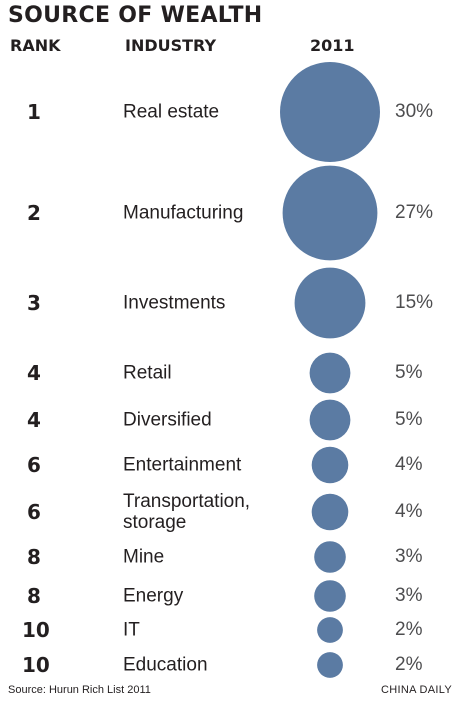  Describe the element at coordinates (34, 112) in the screenshot. I see `rank-label: 1` at that location.